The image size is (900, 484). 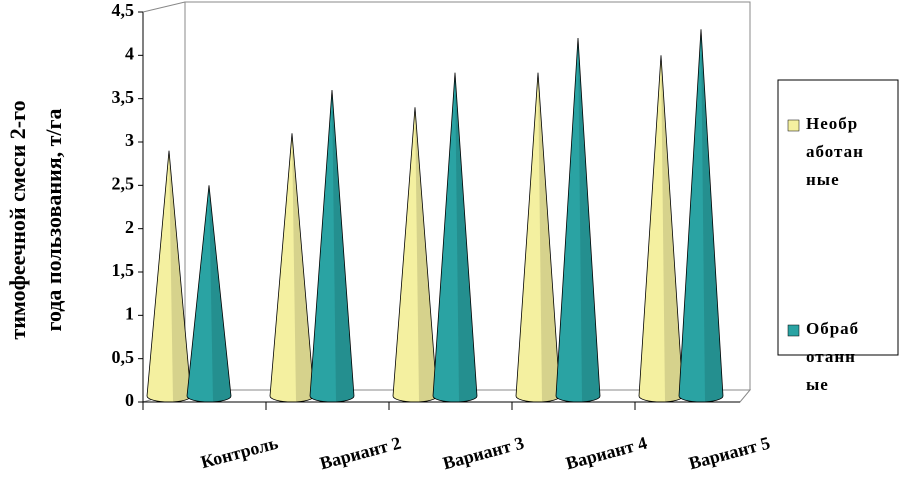 I want to click on y-axis-label: тимофеечной смеси 2-го, so click(x=17, y=219).